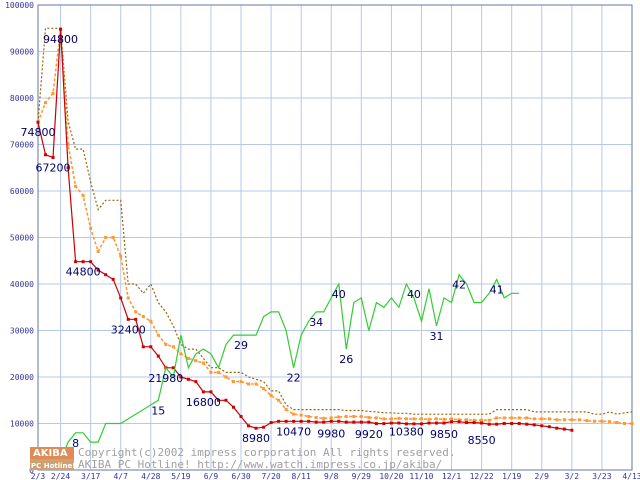  What do you see at coordinates (150, 476) in the screenshot?
I see `x-tick-label: 4/28` at bounding box center [150, 476].